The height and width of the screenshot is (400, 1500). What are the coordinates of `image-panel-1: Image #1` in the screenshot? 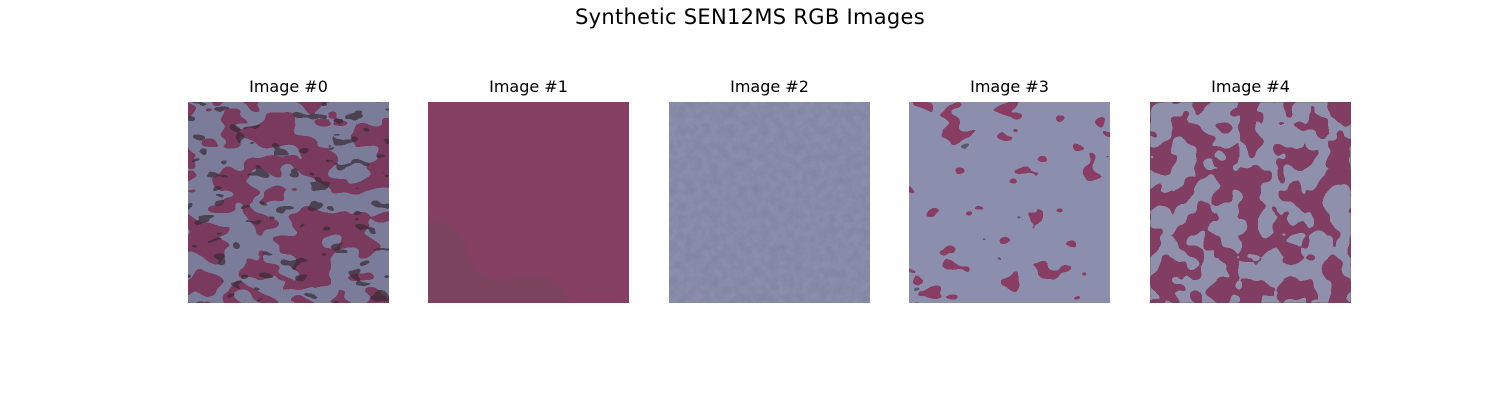 It's located at (528, 189).